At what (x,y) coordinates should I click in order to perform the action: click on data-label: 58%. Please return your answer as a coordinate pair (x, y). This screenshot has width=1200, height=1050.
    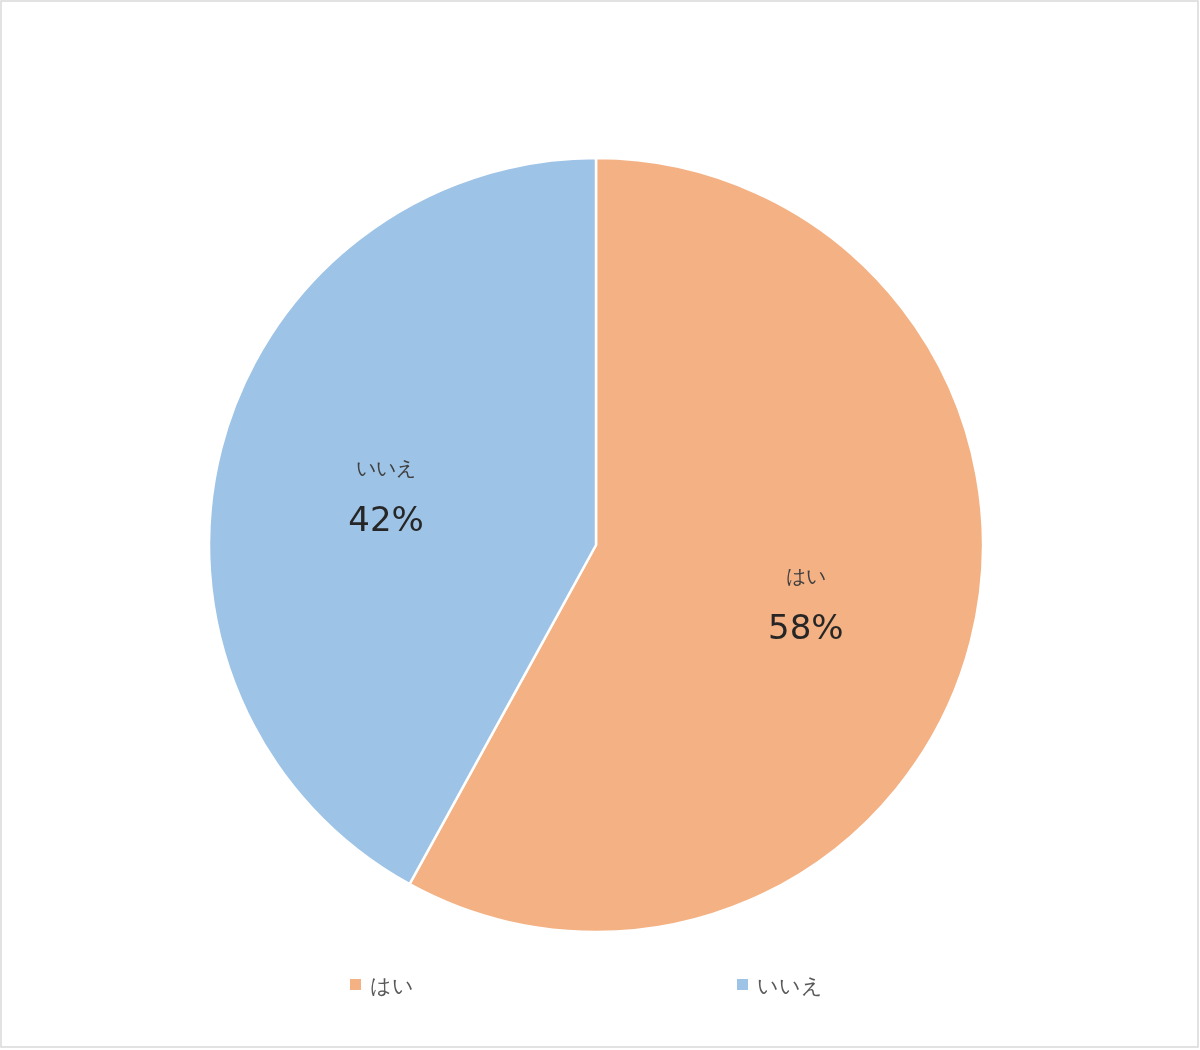
    Looking at the image, I should click on (806, 626).